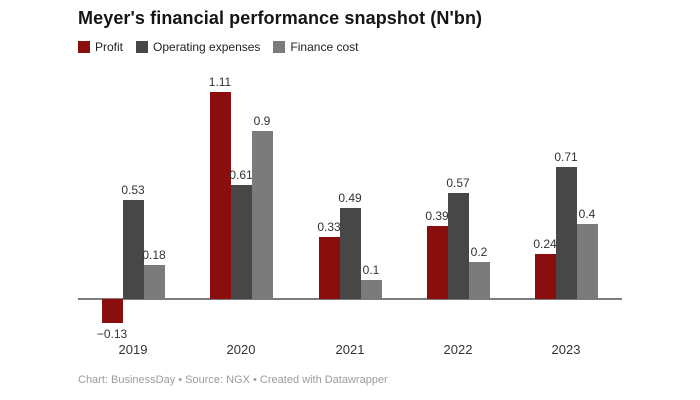 Image resolution: width=700 pixels, height=400 pixels. Describe the element at coordinates (133, 249) in the screenshot. I see `bar-operating-expenses-2019` at that location.